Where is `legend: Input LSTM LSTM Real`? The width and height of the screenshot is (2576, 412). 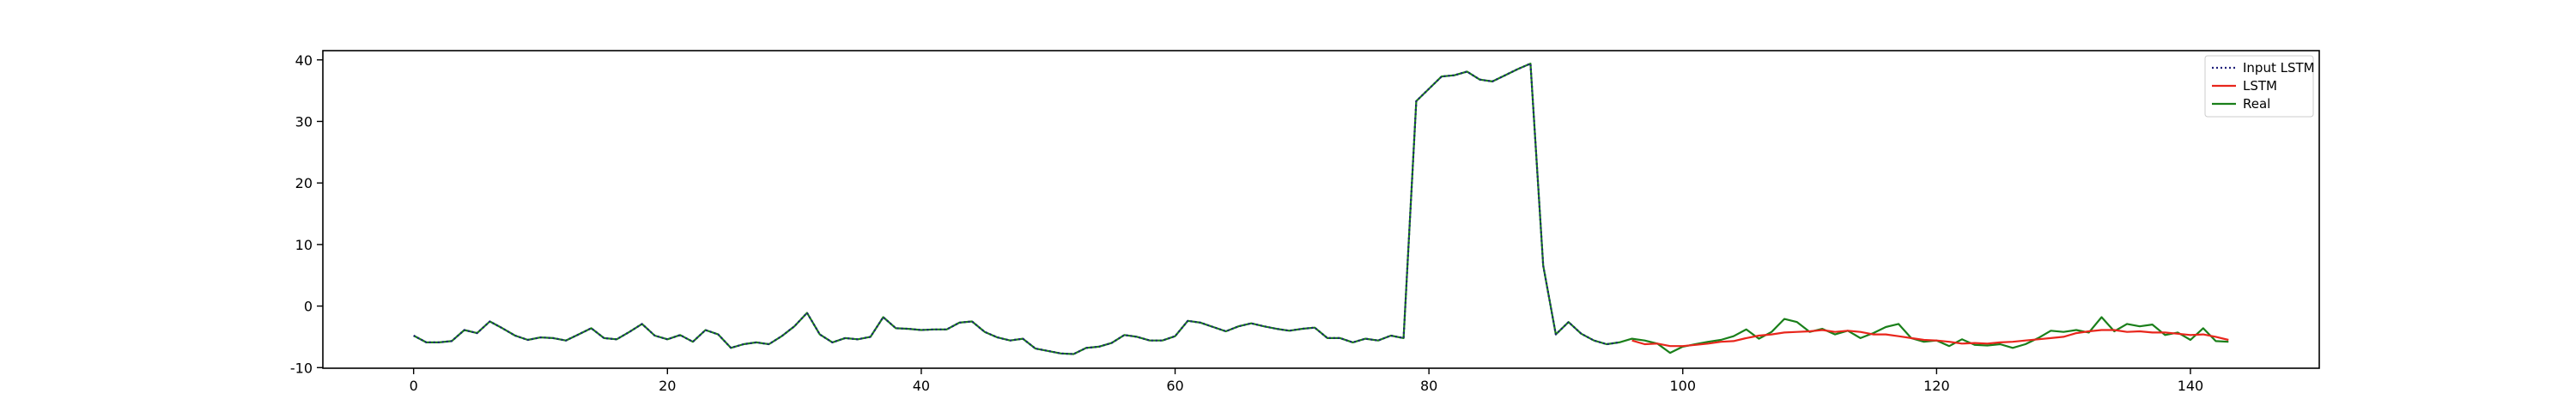 legend: Input LSTM LSTM Real is located at coordinates (2259, 86).